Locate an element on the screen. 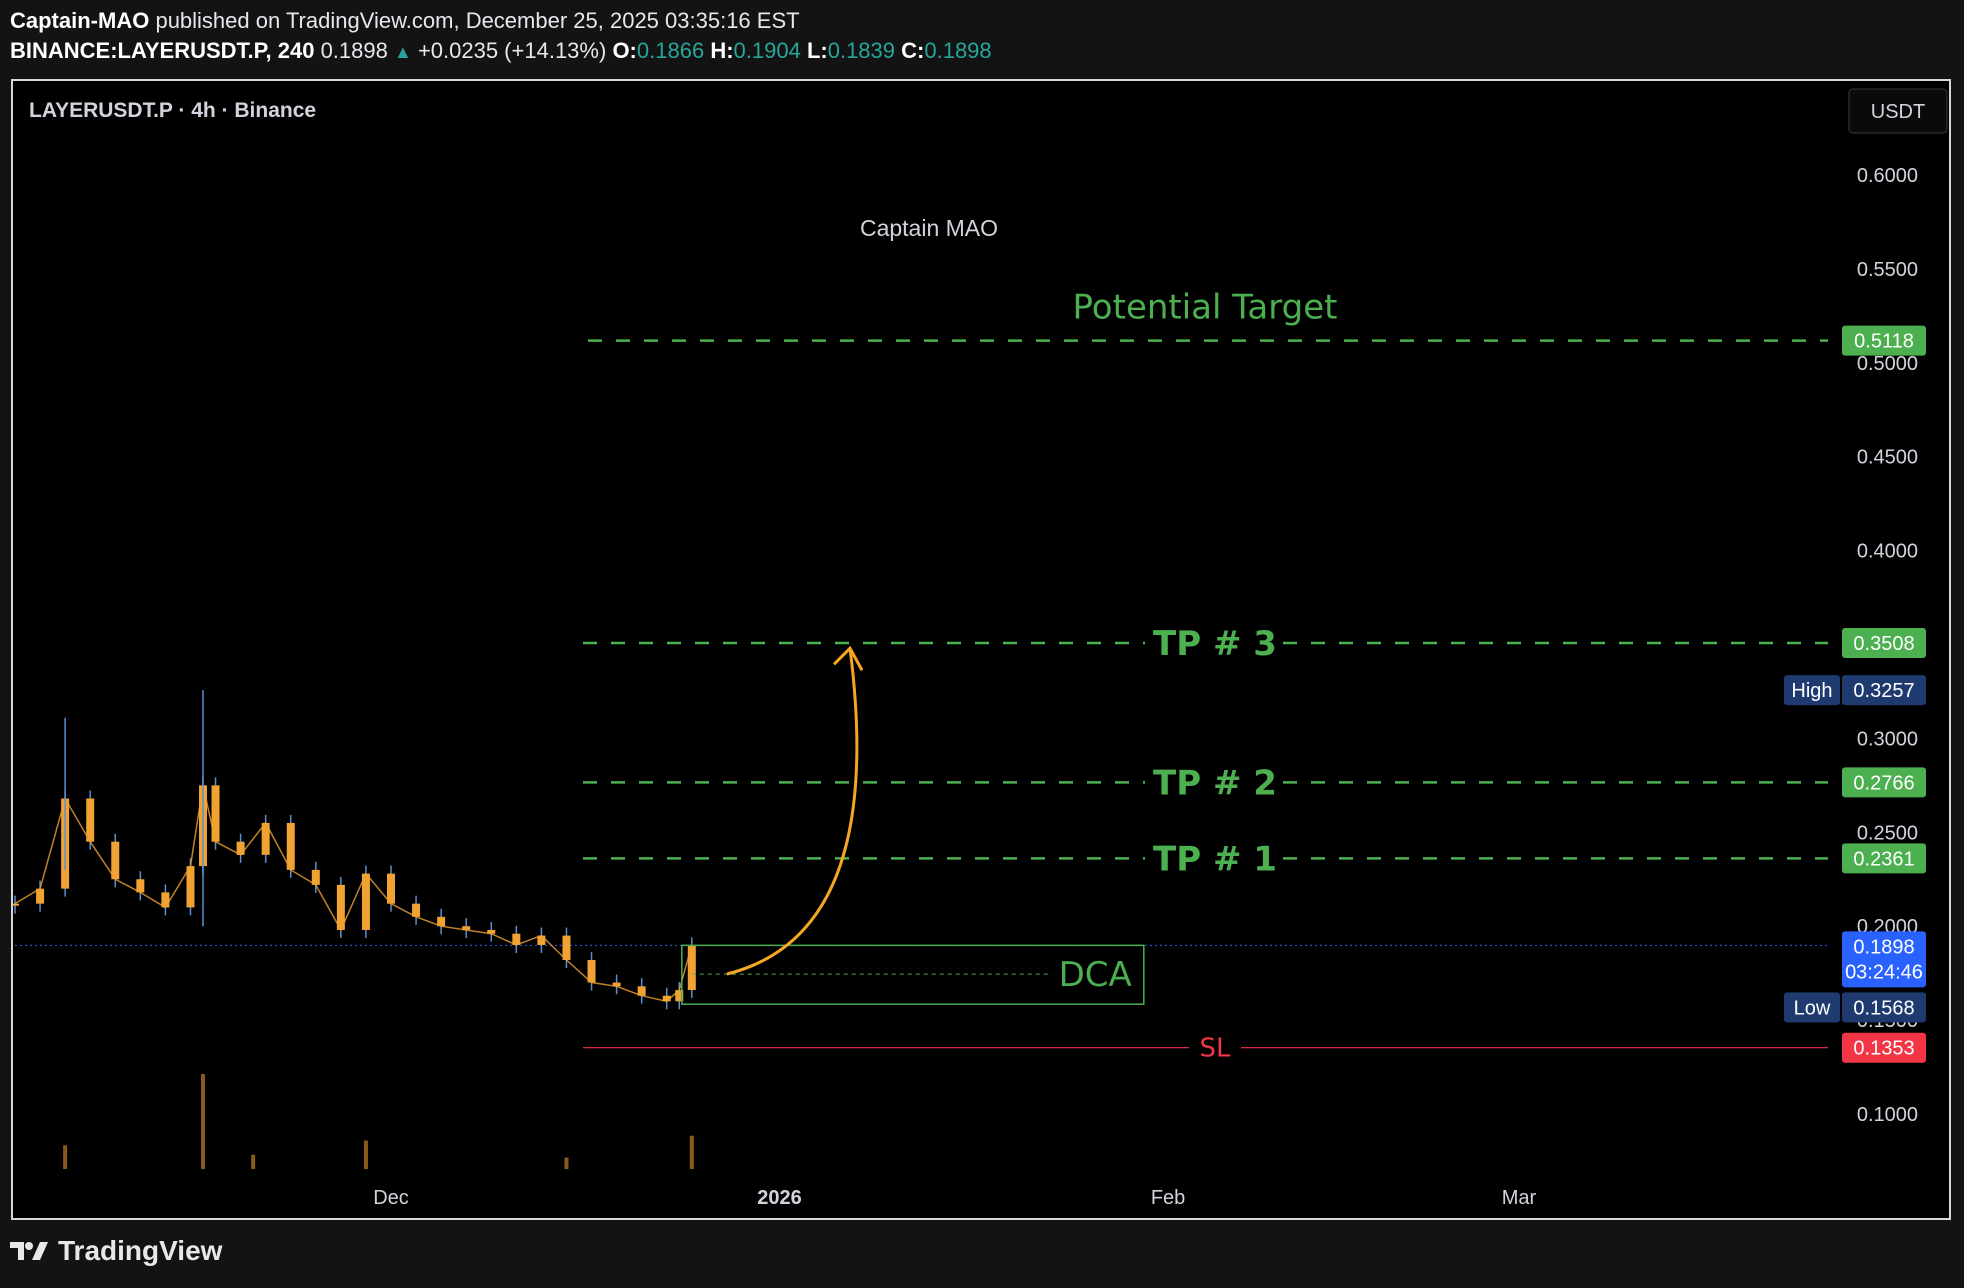 The image size is (1964, 1288). tp-label: TP # 3 is located at coordinates (1215, 644).